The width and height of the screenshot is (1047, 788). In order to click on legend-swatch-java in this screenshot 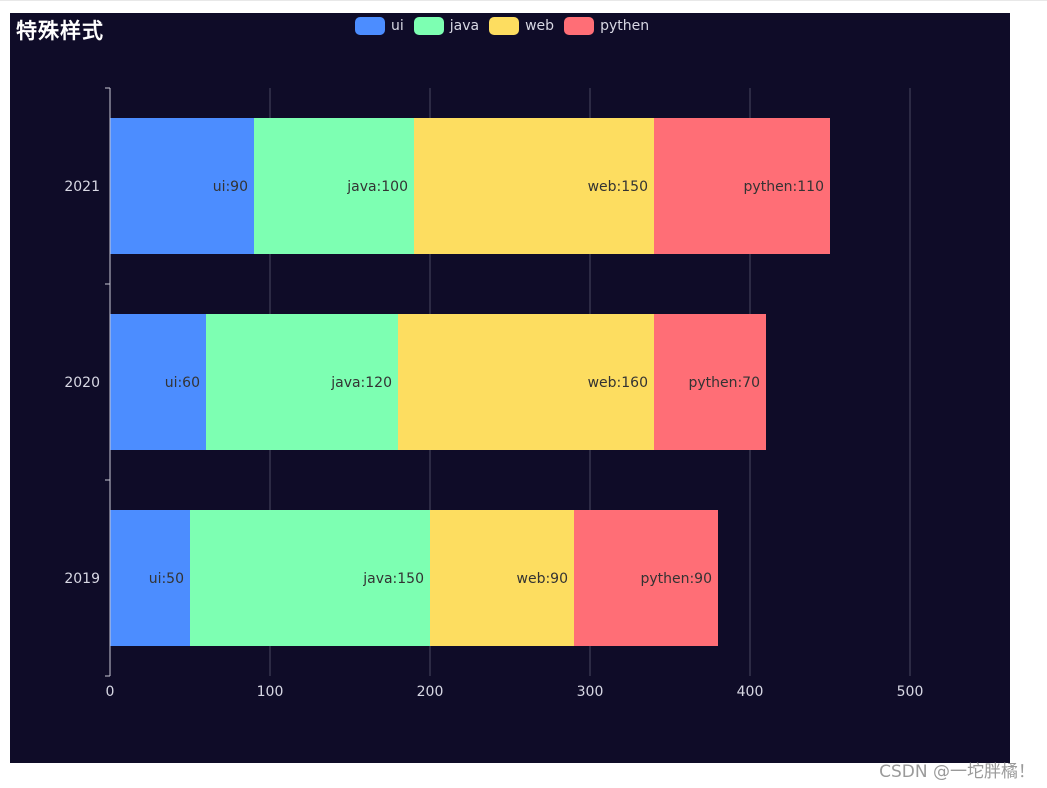, I will do `click(428, 26)`.